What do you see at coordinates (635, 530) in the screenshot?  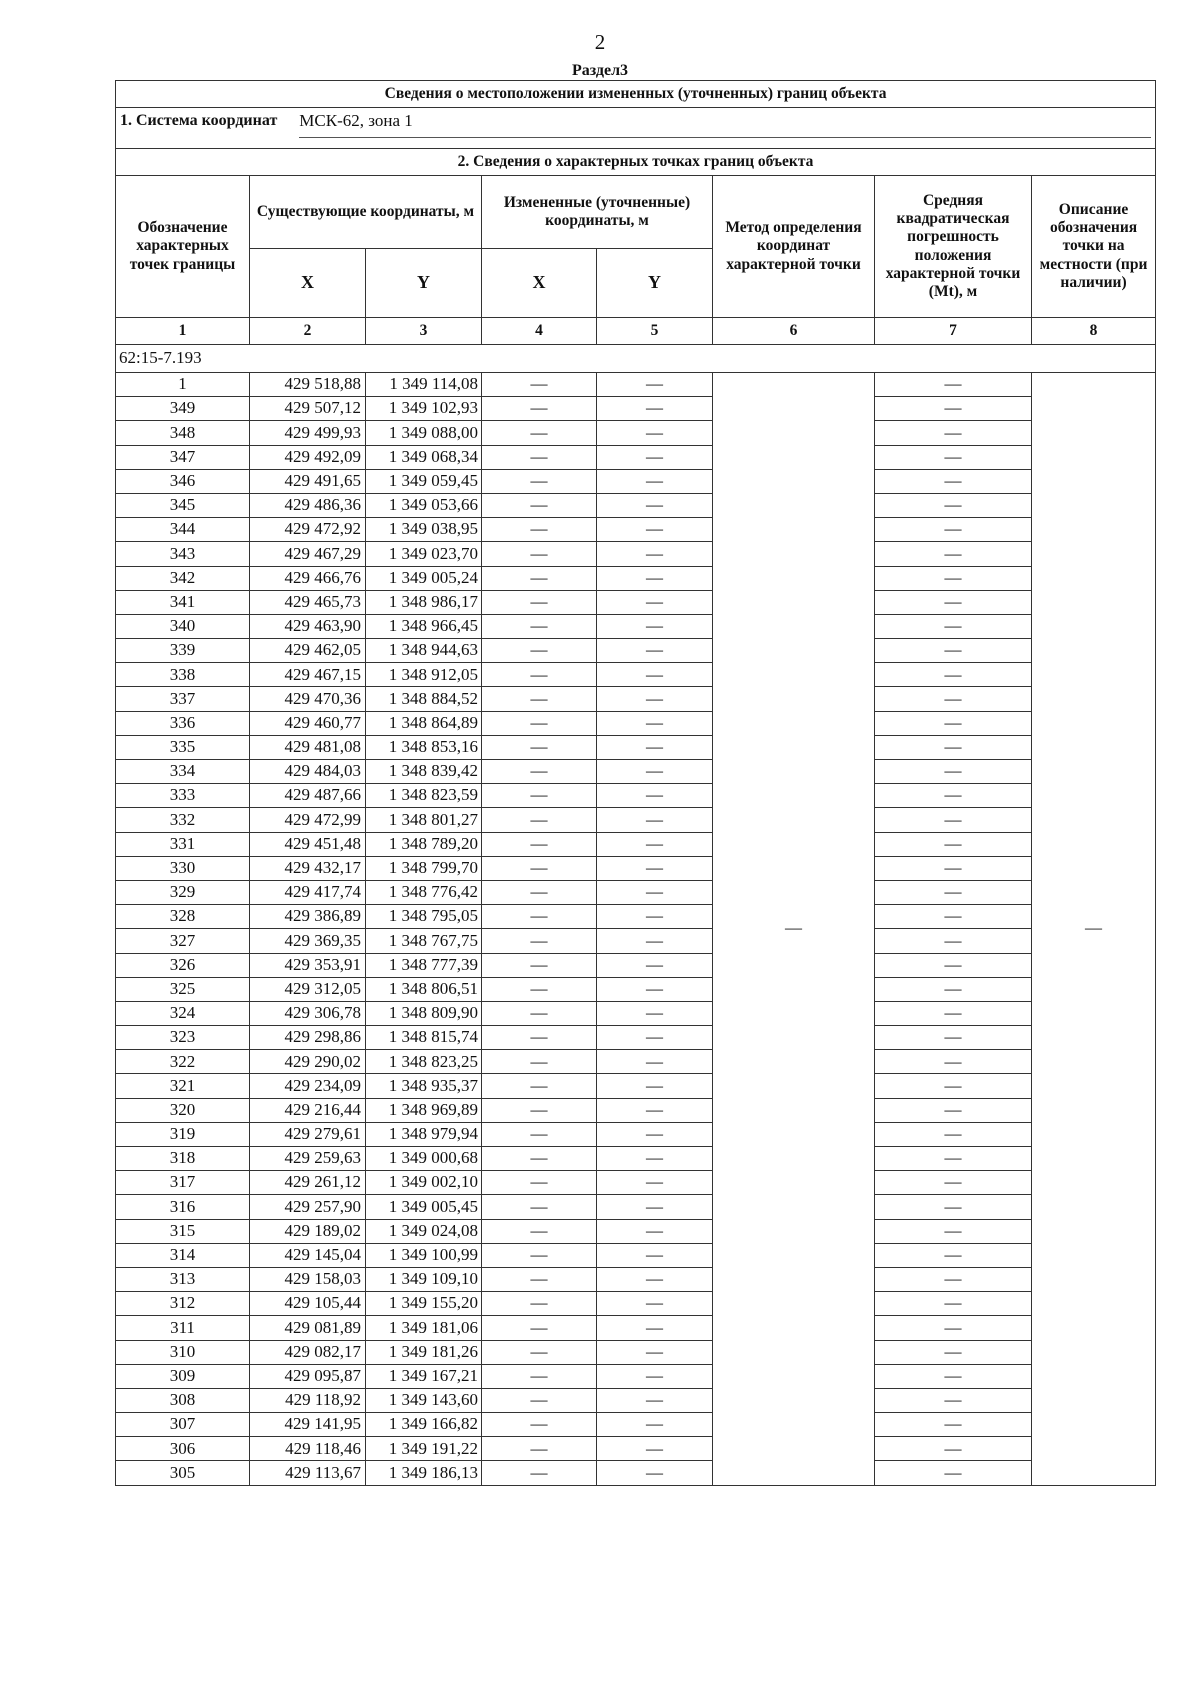 I see `table-row: 344 429 472,92 1 349 038,95— — —` at bounding box center [635, 530].